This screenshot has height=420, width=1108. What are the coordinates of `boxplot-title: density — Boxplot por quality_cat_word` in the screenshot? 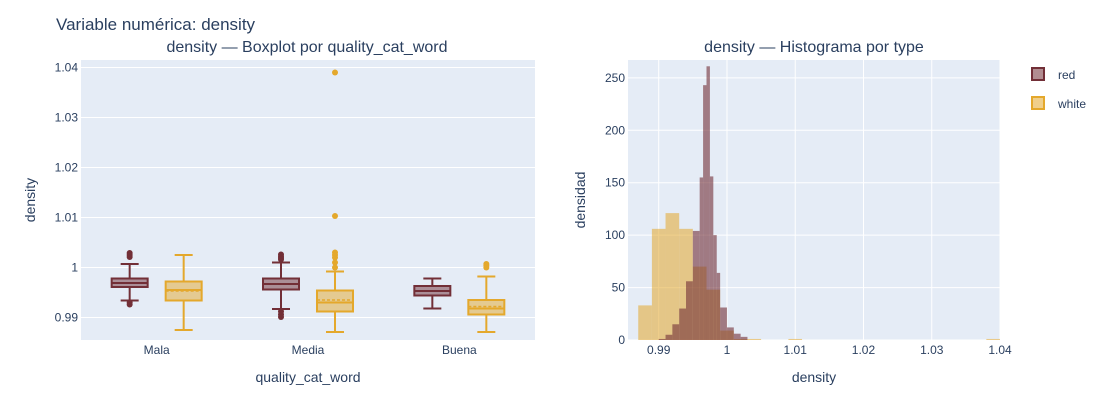 It's located at (306, 47).